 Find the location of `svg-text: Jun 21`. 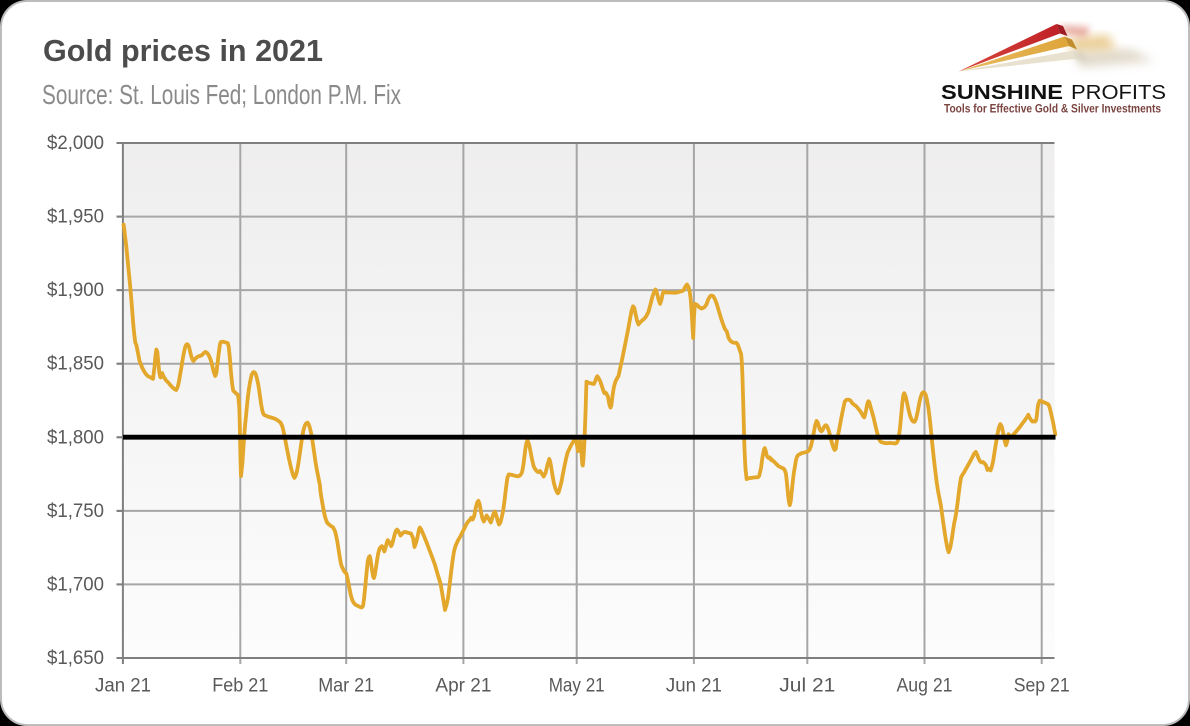

svg-text: Jun 21 is located at coordinates (694, 686).